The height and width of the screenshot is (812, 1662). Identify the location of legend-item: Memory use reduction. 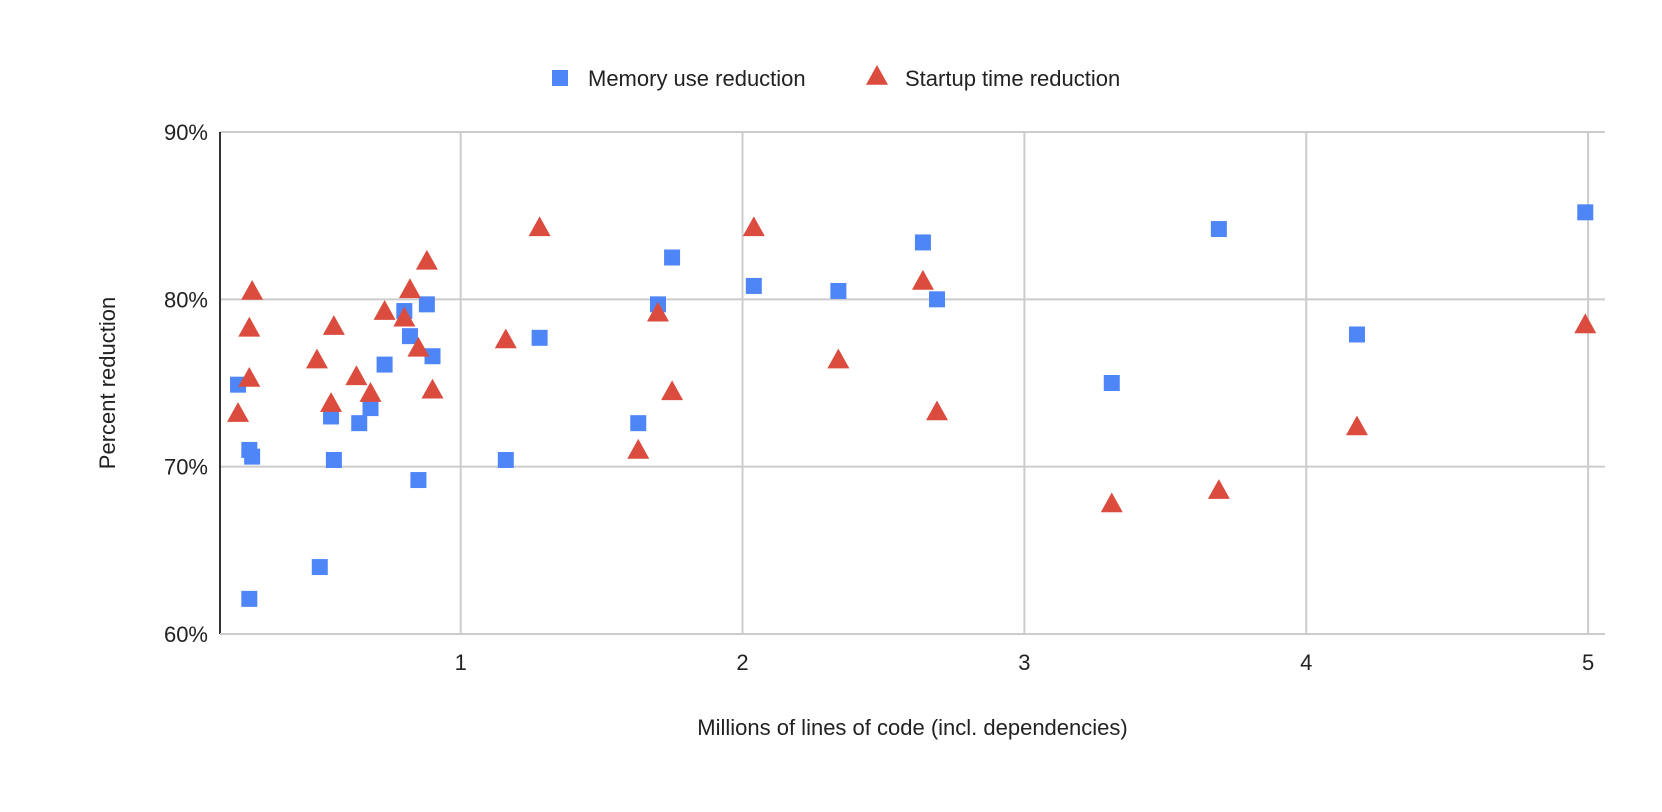
(679, 78).